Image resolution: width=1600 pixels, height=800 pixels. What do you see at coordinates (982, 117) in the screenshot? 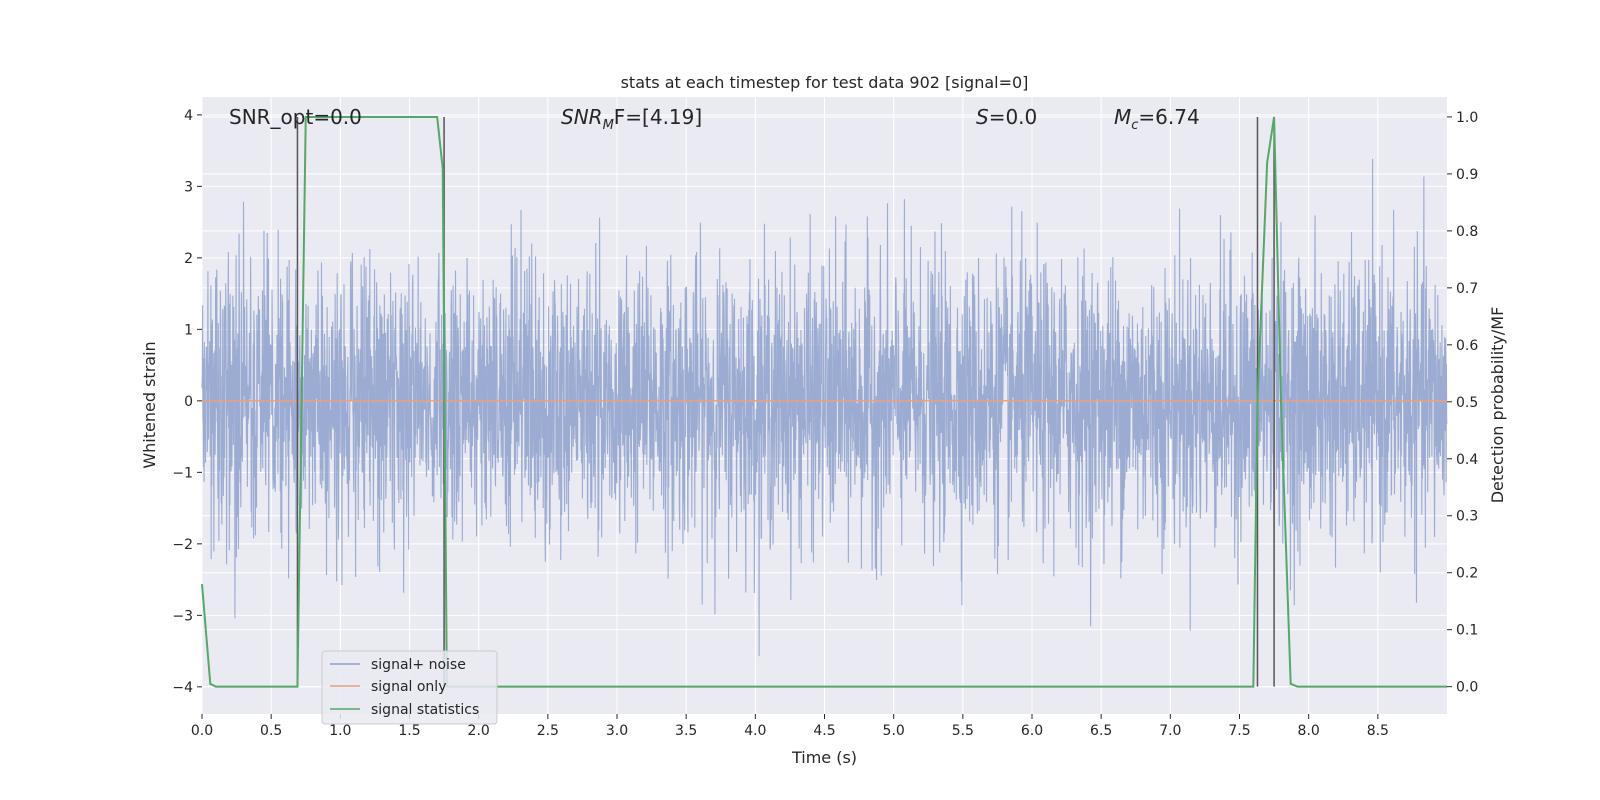
I see `annotation-s-base: S` at bounding box center [982, 117].